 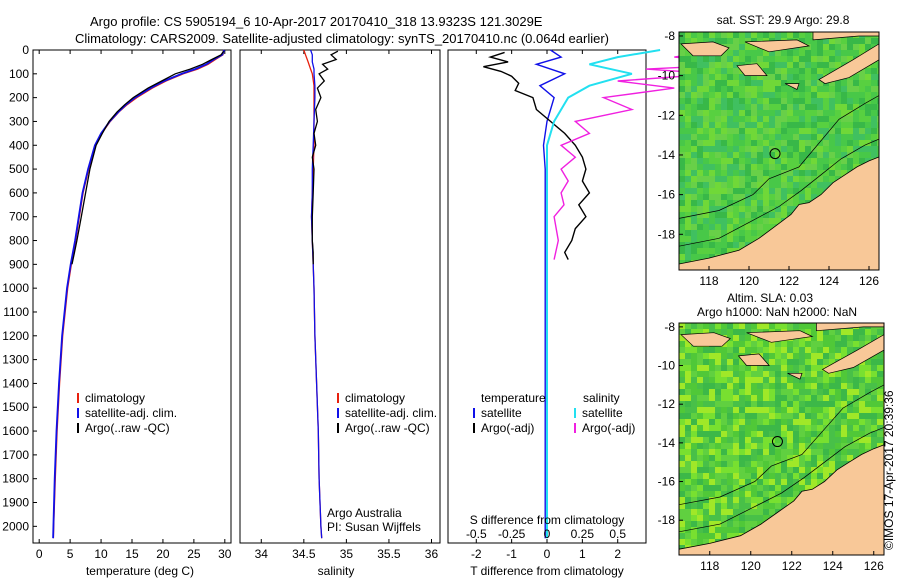 I want to click on p-map1-island, so click(x=777, y=46).